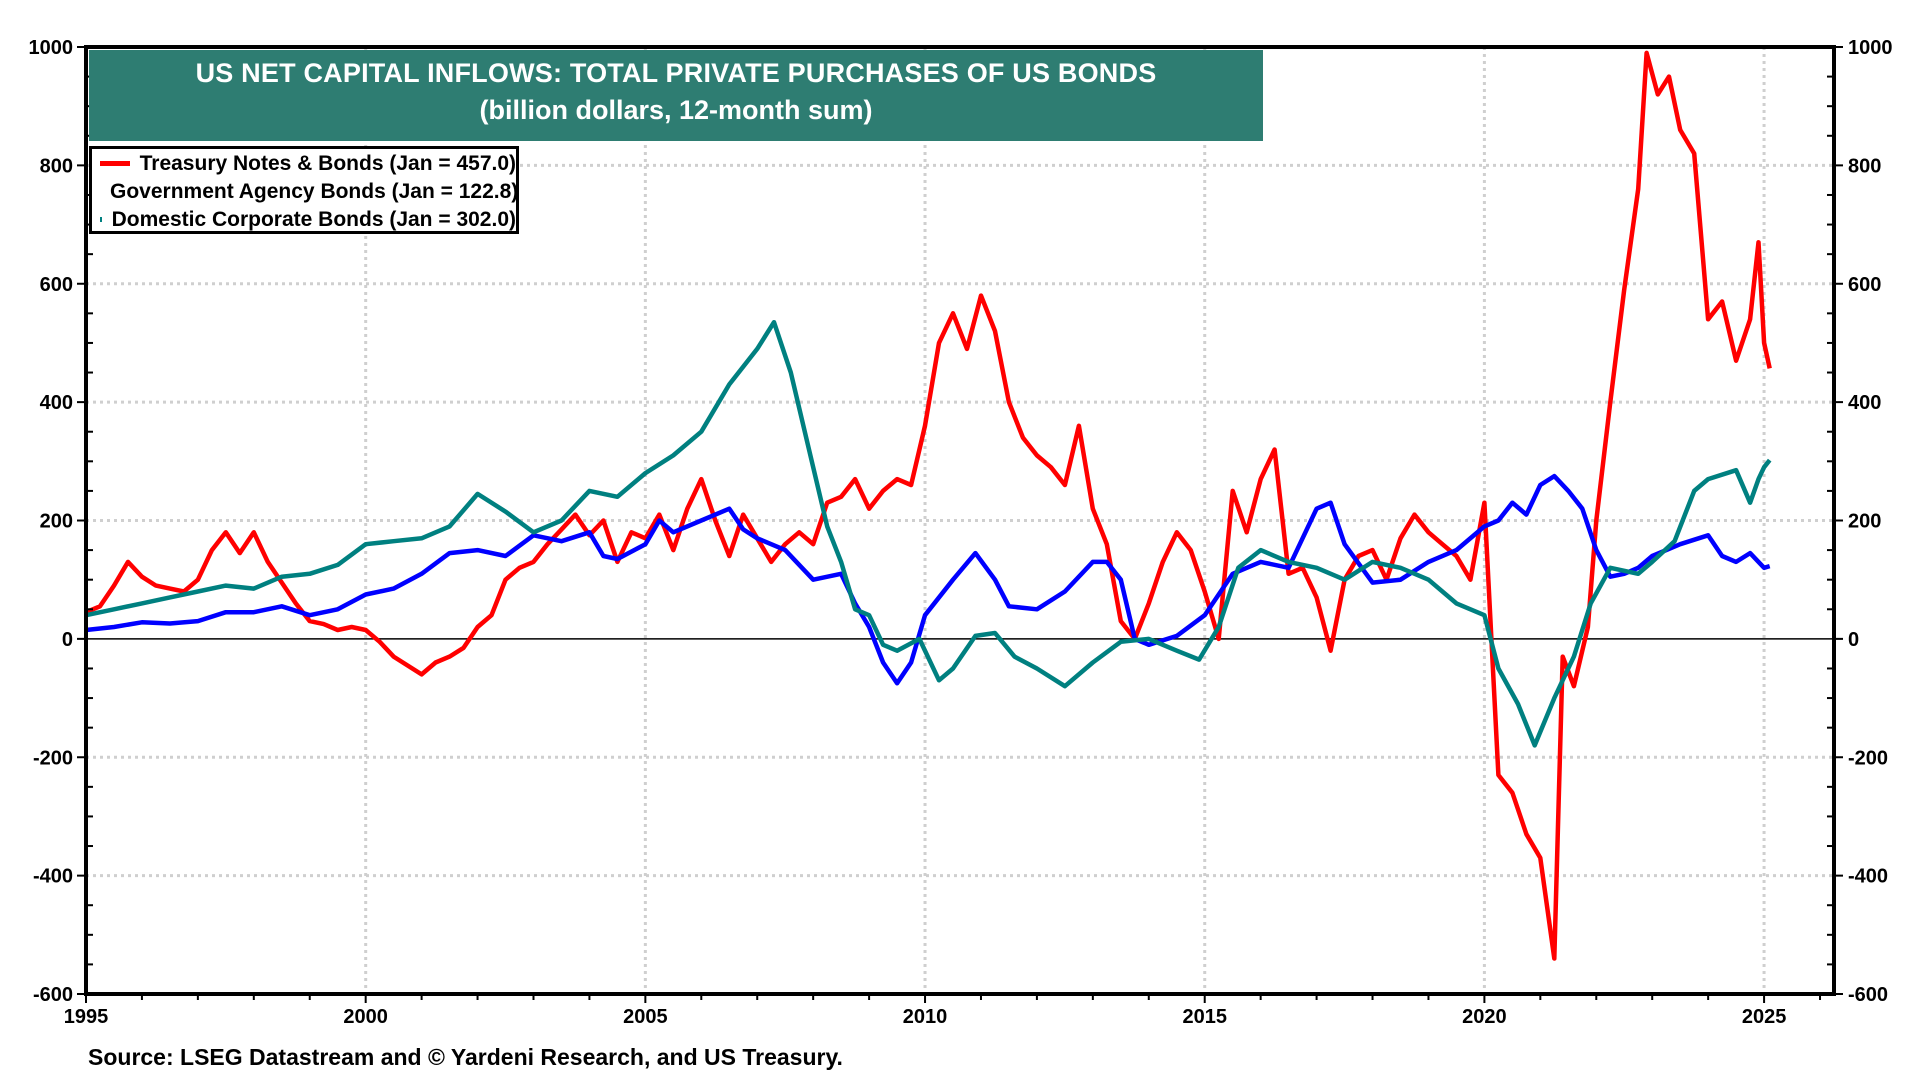 The width and height of the screenshot is (1920, 1080). I want to click on y-axis-left: -600 -400 -200 0 200 400 600 800 1000, so click(61, 521).